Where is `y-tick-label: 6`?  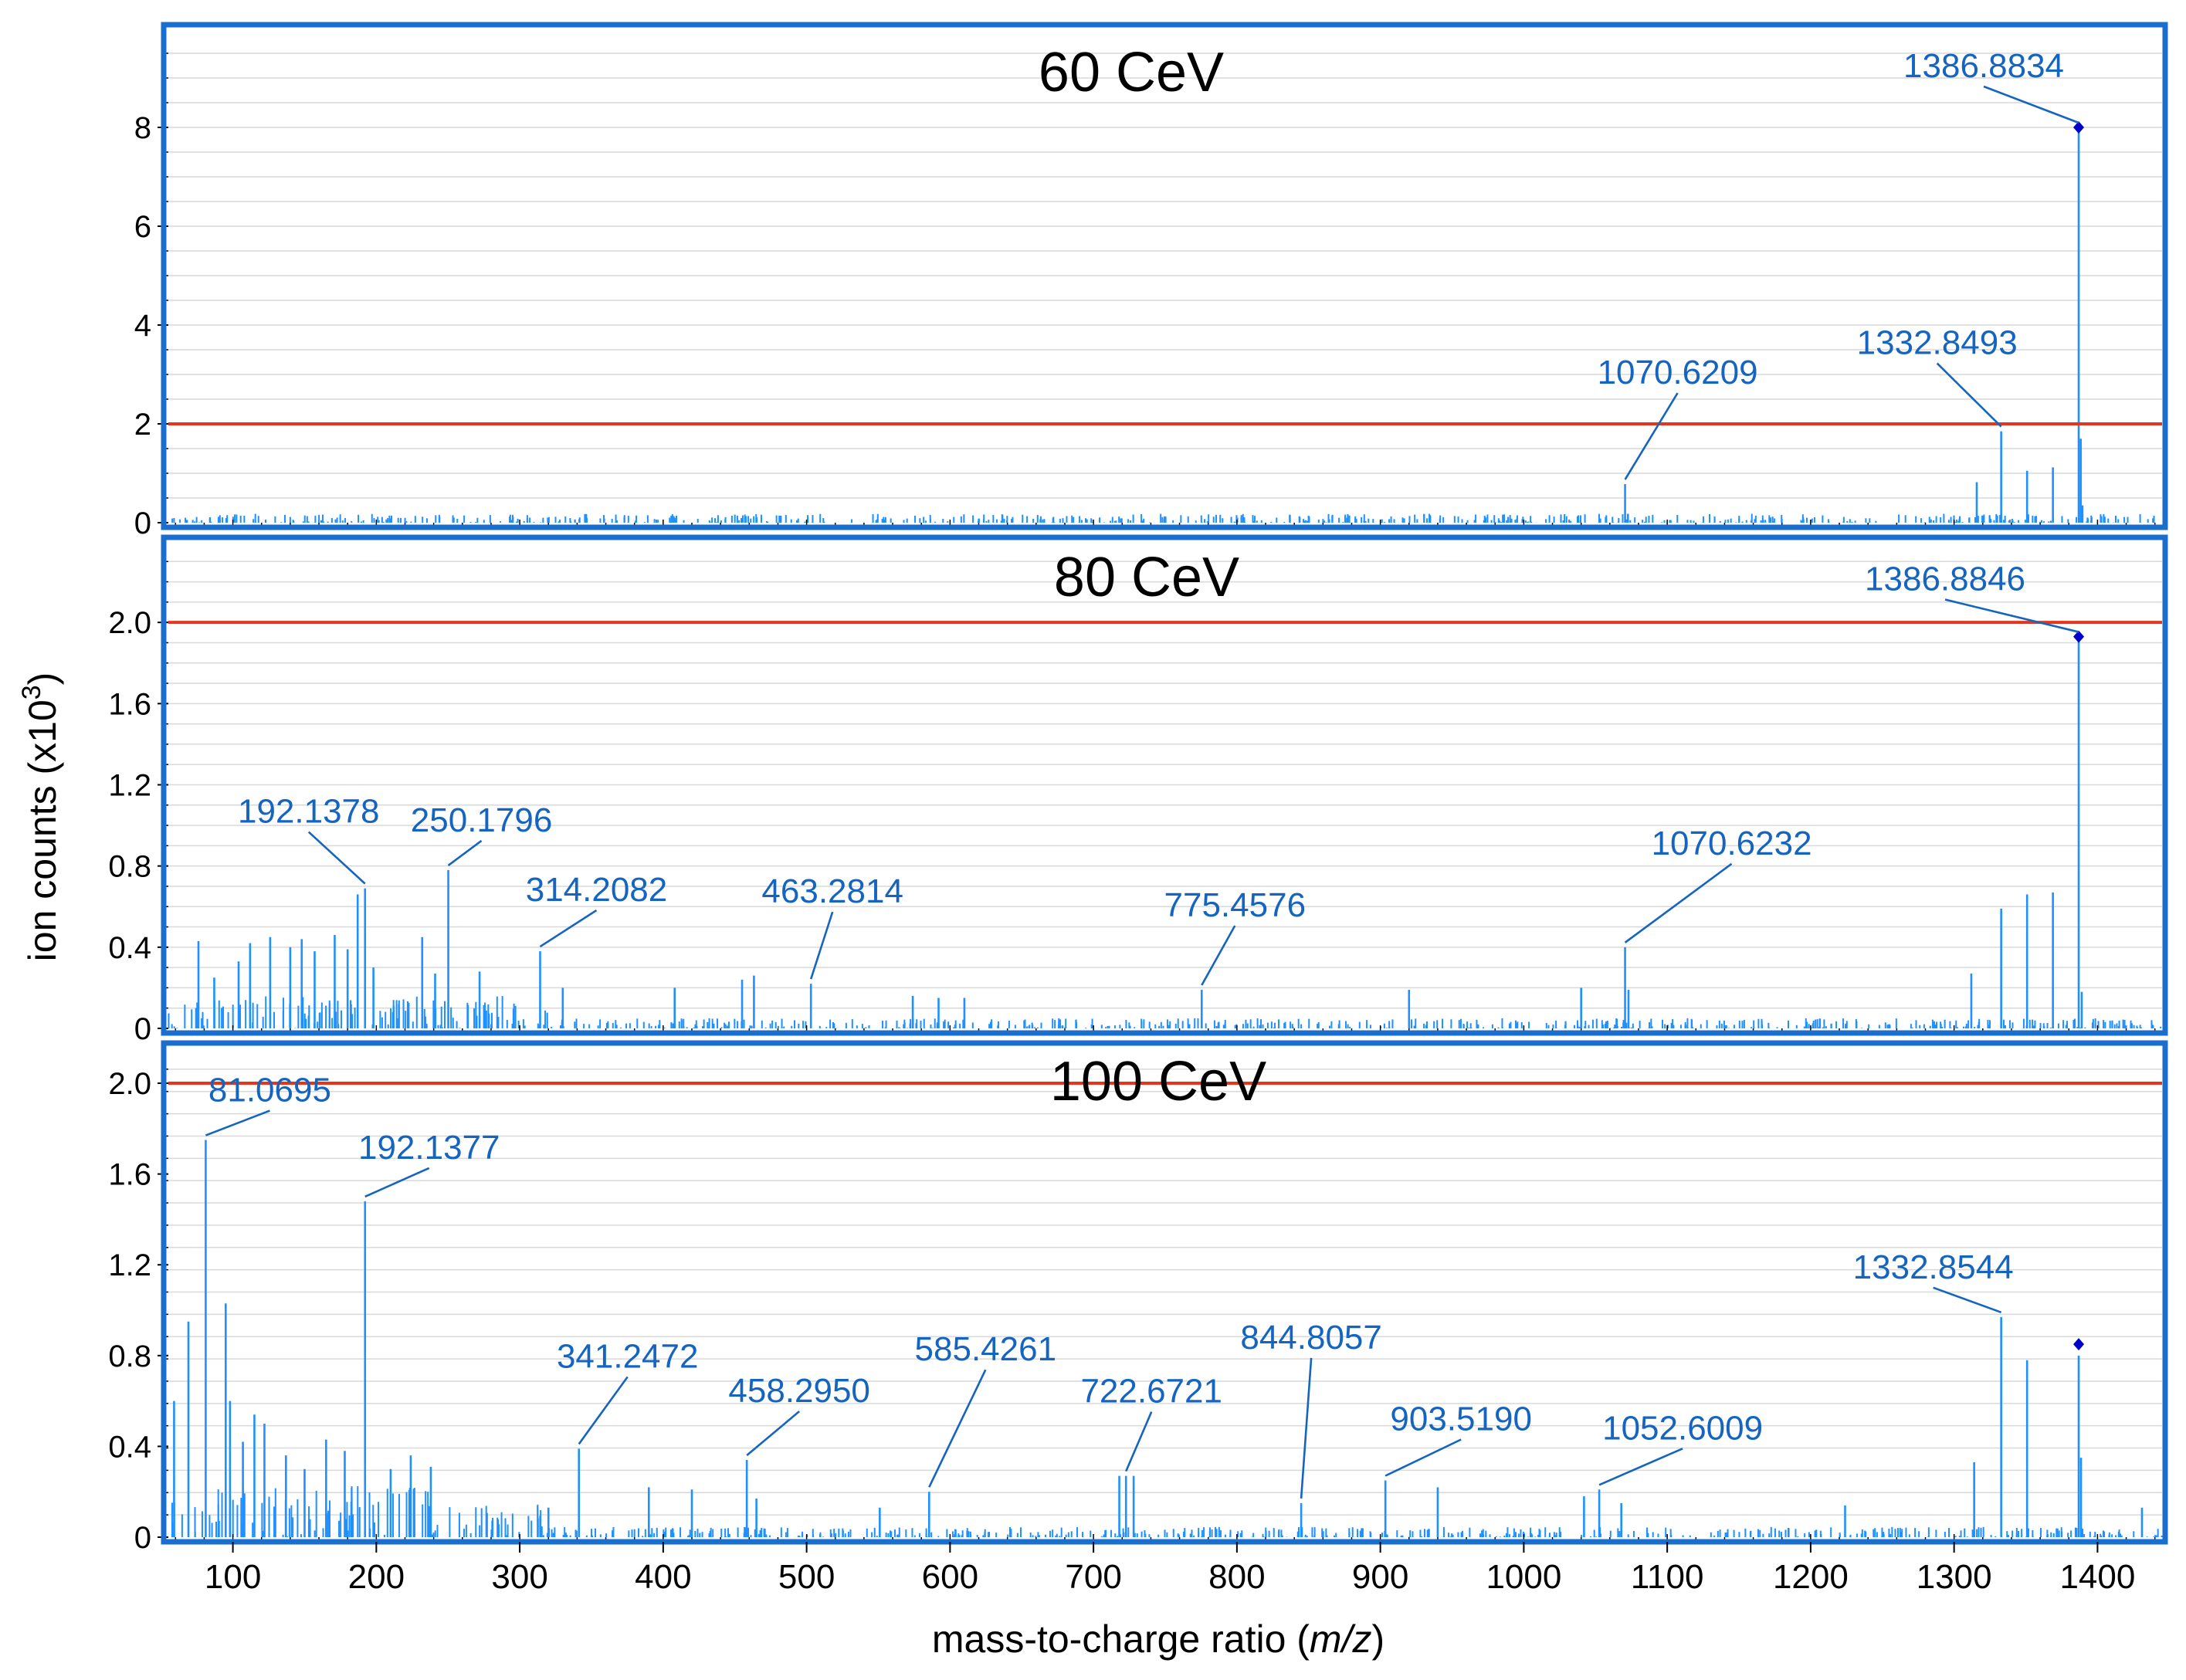
y-tick-label: 6 is located at coordinates (142, 227).